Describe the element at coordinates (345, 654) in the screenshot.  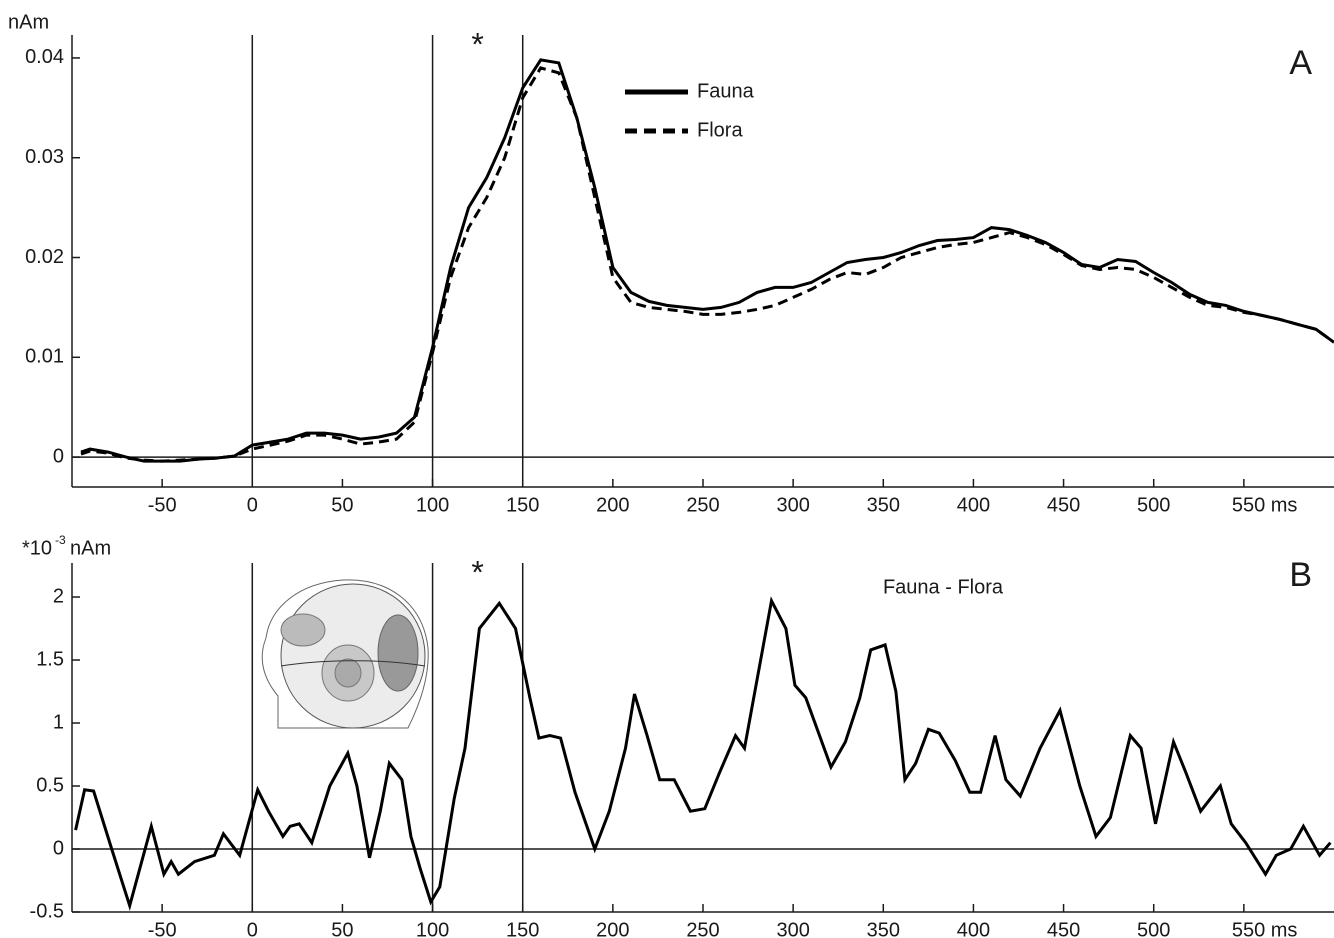
I see `topography-inset` at that location.